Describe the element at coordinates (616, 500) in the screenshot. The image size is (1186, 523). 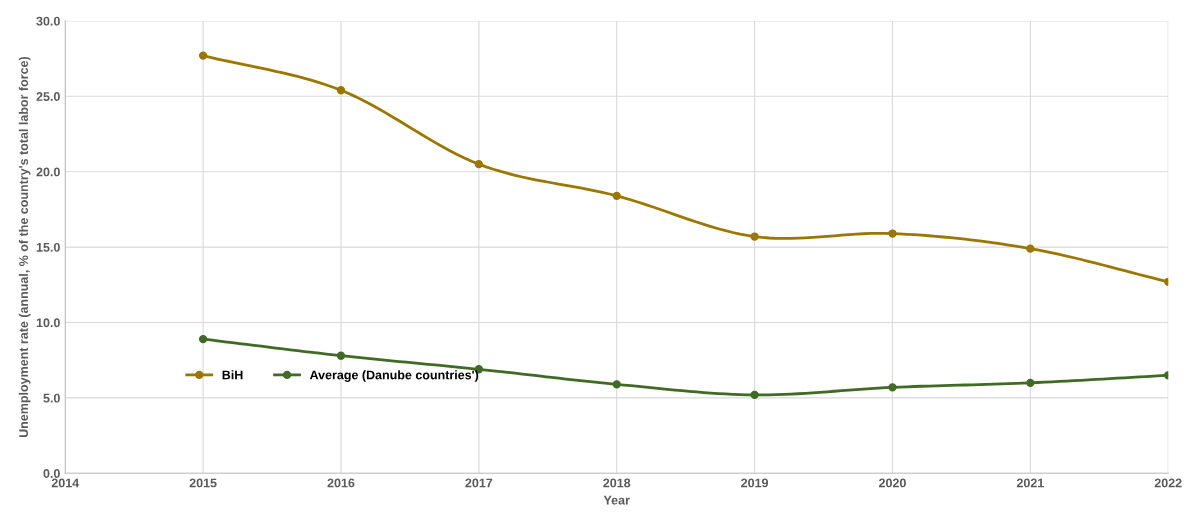
I see `x-axis-title: Year` at that location.